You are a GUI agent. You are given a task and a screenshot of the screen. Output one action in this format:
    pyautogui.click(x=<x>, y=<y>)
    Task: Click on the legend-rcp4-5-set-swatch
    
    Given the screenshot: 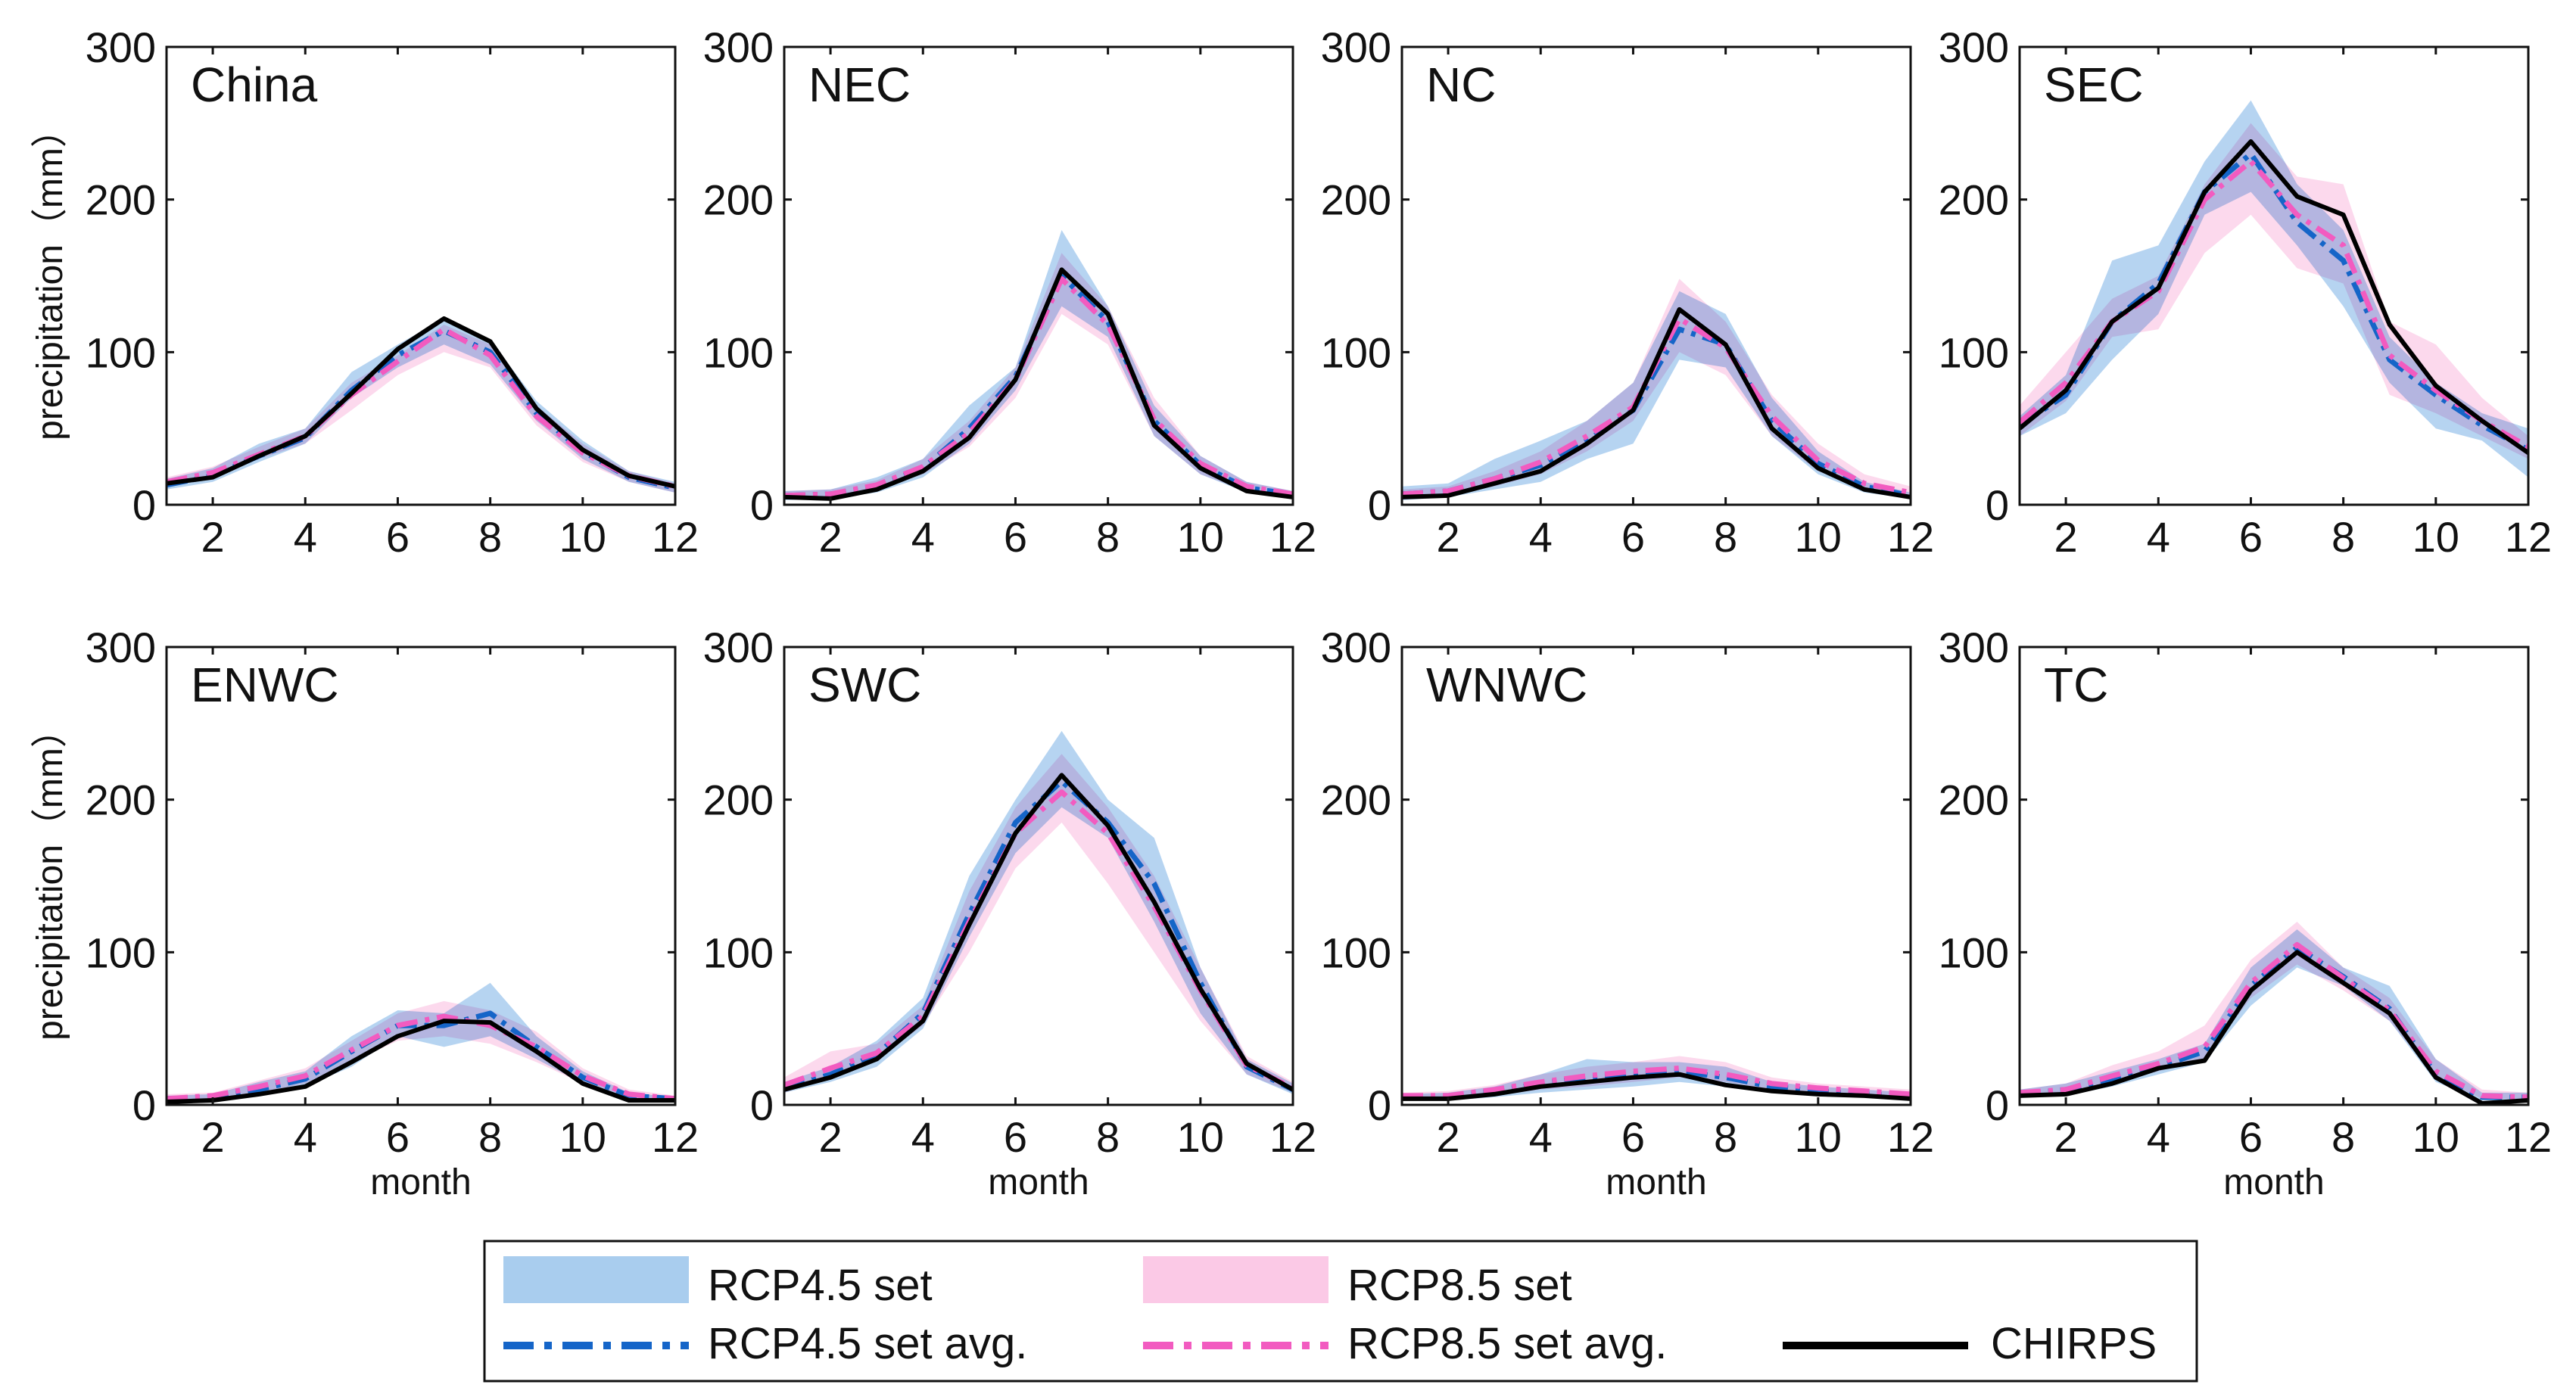 What is the action you would take?
    pyautogui.click(x=596, y=1279)
    